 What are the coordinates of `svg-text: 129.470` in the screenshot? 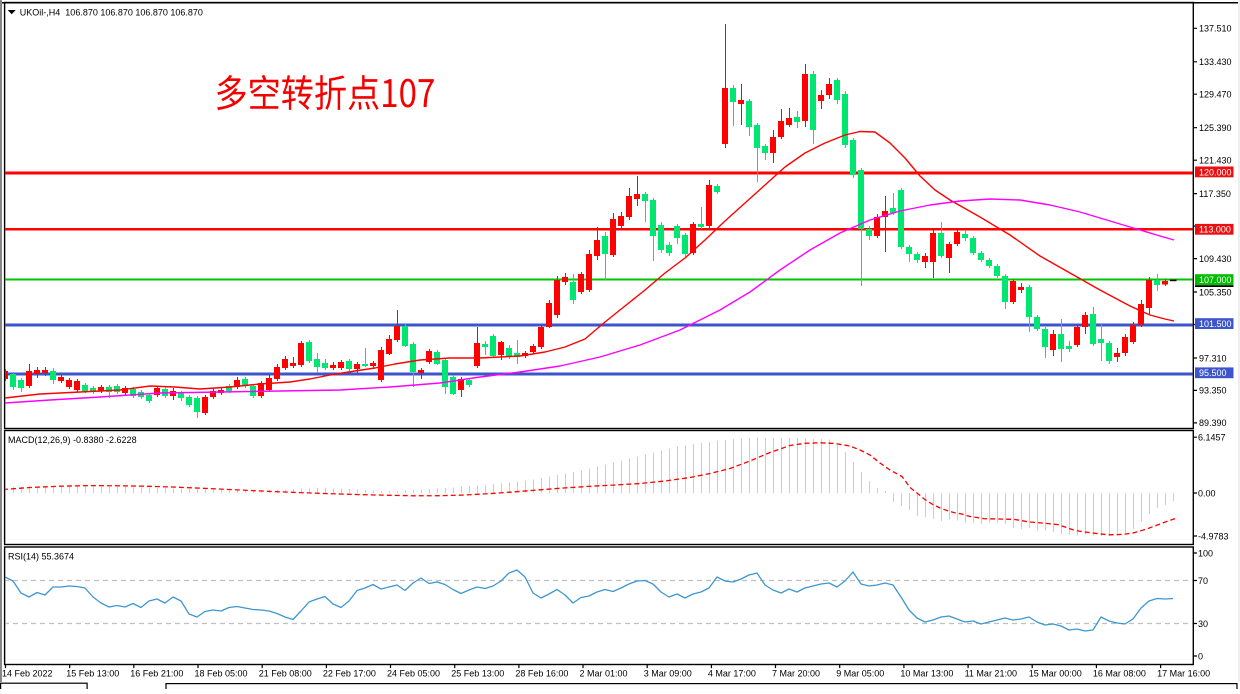 It's located at (1215, 95).